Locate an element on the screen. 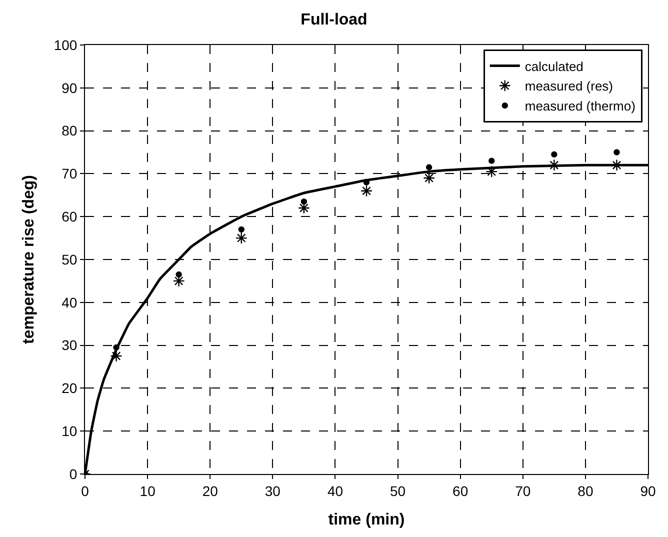 Image resolution: width=668 pixels, height=537 pixels. y-tick-label: 100 is located at coordinates (66, 44).